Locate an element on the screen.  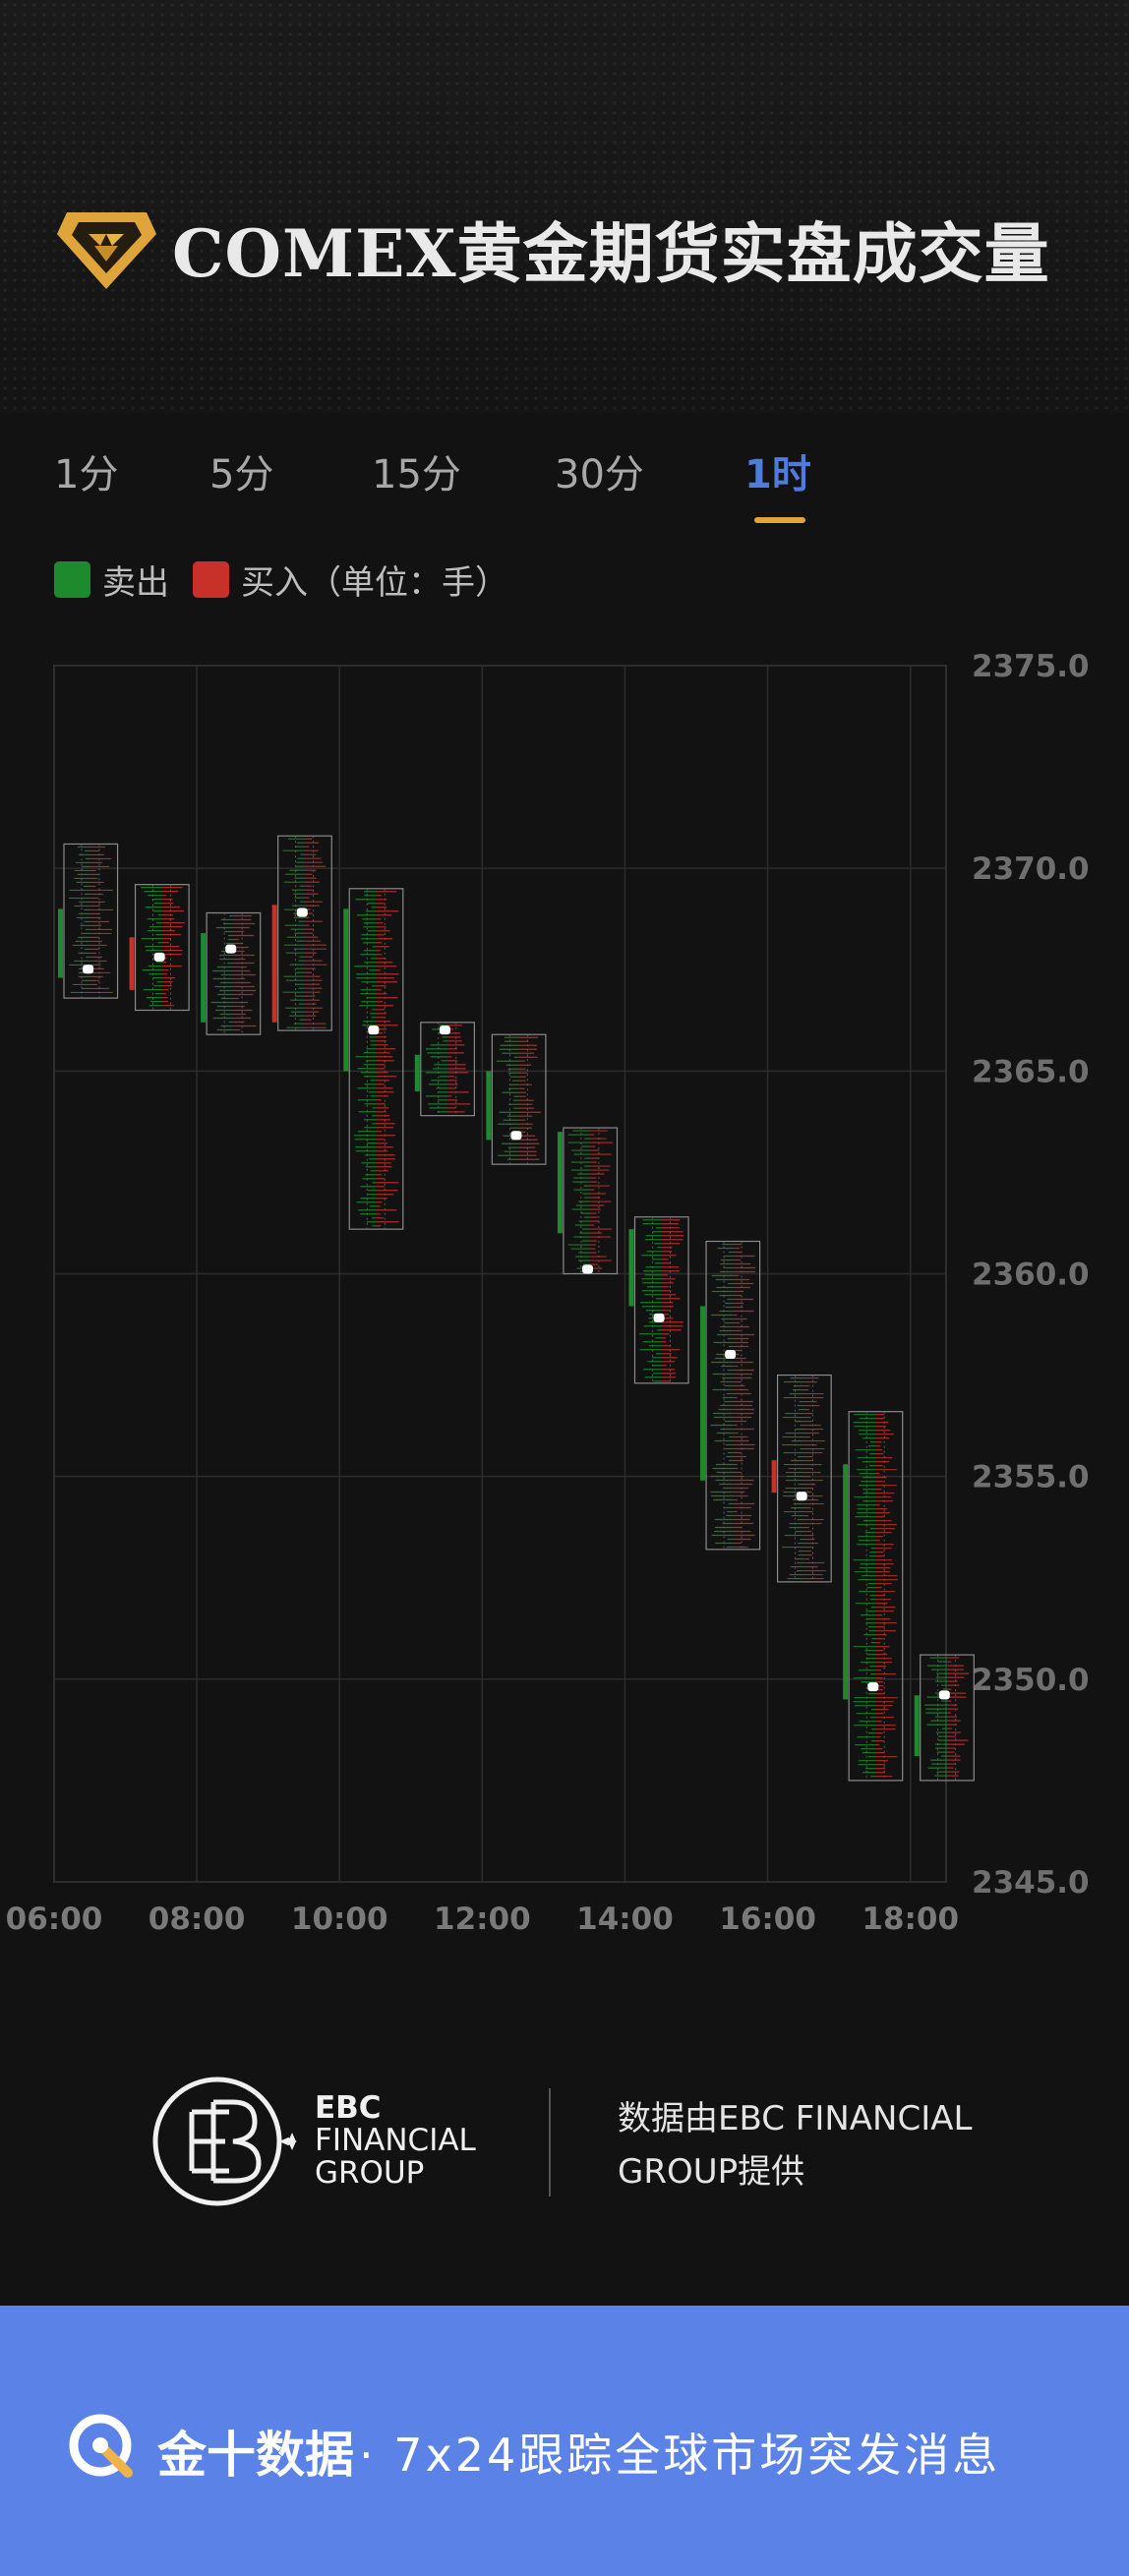
x-tick-label: 06:00 is located at coordinates (54, 1919).